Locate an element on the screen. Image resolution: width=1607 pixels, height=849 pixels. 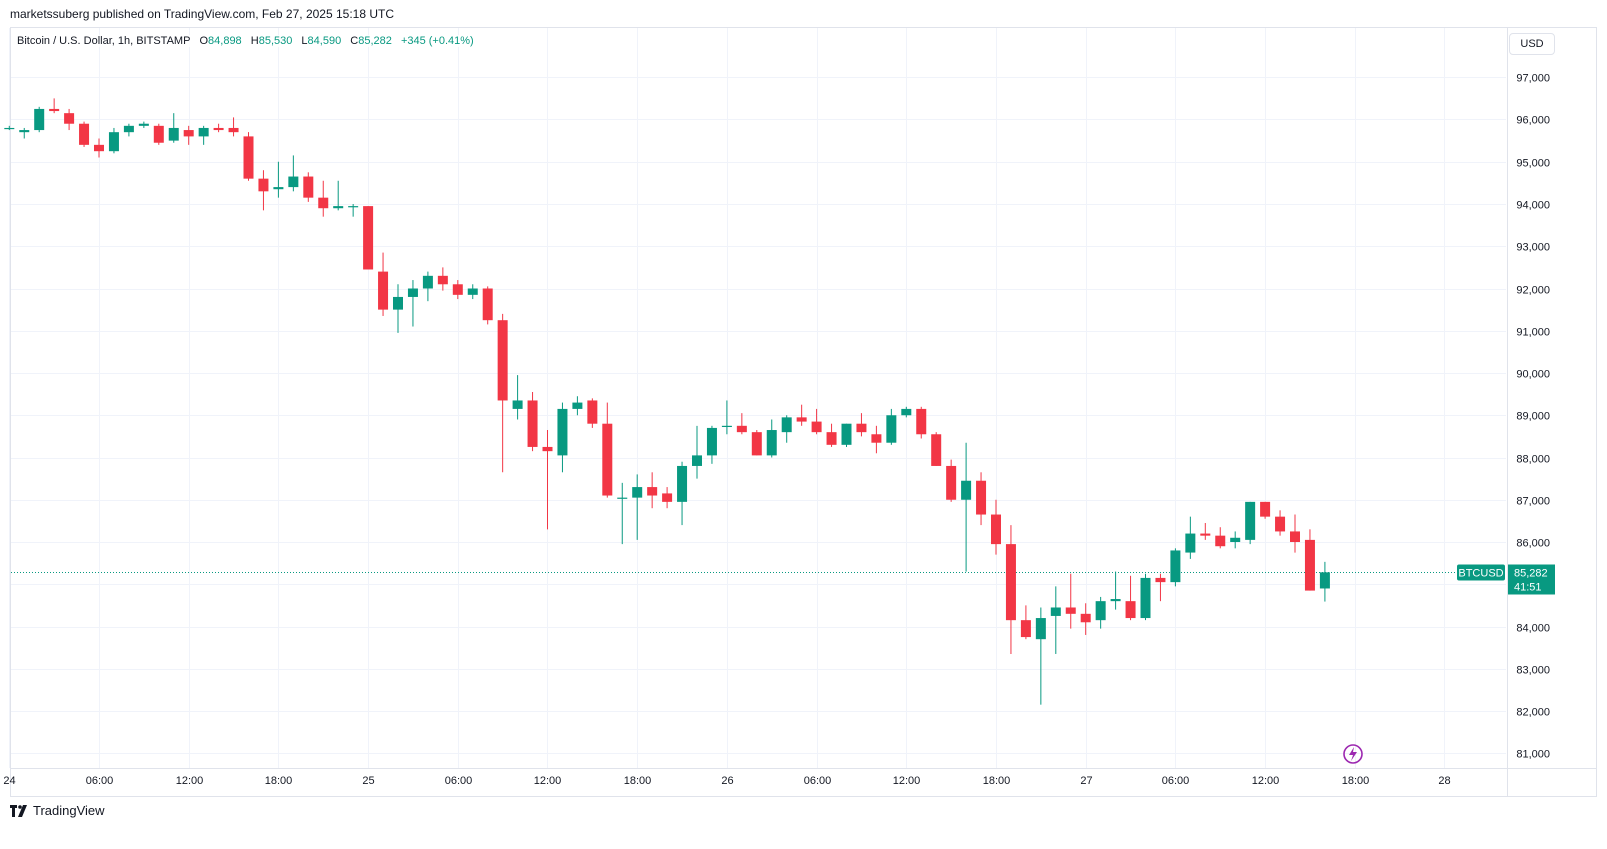
y-tick-label: 90,000 is located at coordinates (1533, 375).